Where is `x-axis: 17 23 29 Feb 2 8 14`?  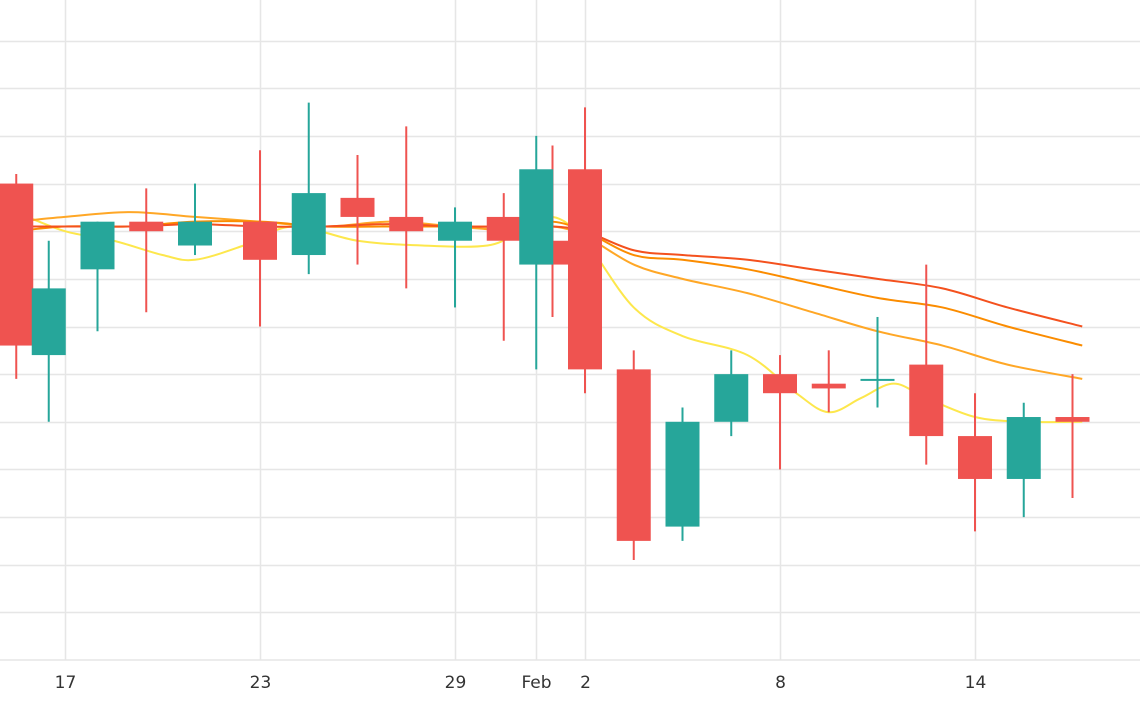
x-axis: 17 23 29 Feb 2 8 14 is located at coordinates (521, 683).